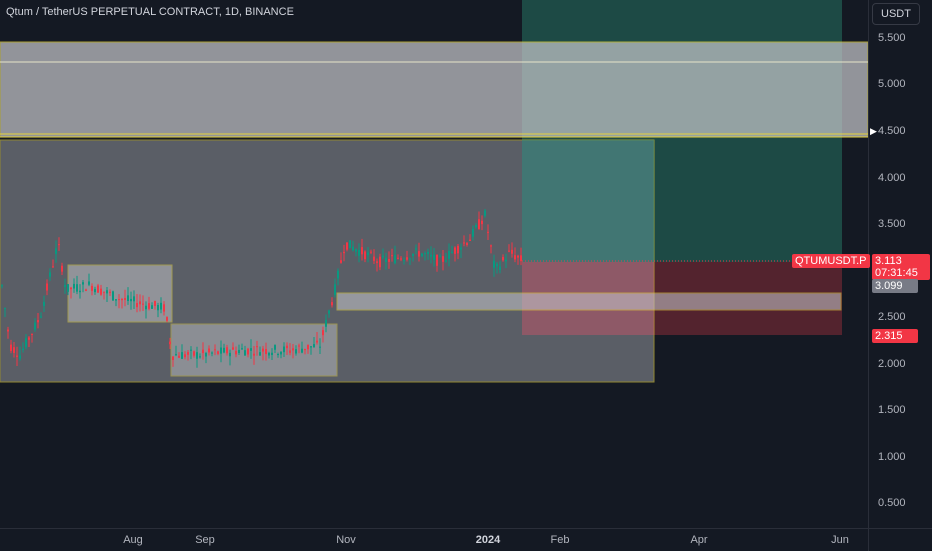 This screenshot has width=932, height=551. What do you see at coordinates (488, 540) in the screenshot?
I see `time-tick: 2024` at bounding box center [488, 540].